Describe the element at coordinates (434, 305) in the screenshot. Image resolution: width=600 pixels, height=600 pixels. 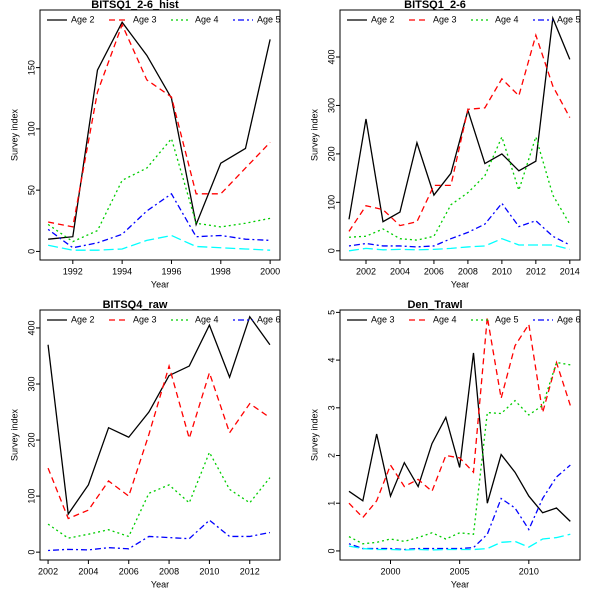
I see `chart-title: Den_Trawl` at that location.